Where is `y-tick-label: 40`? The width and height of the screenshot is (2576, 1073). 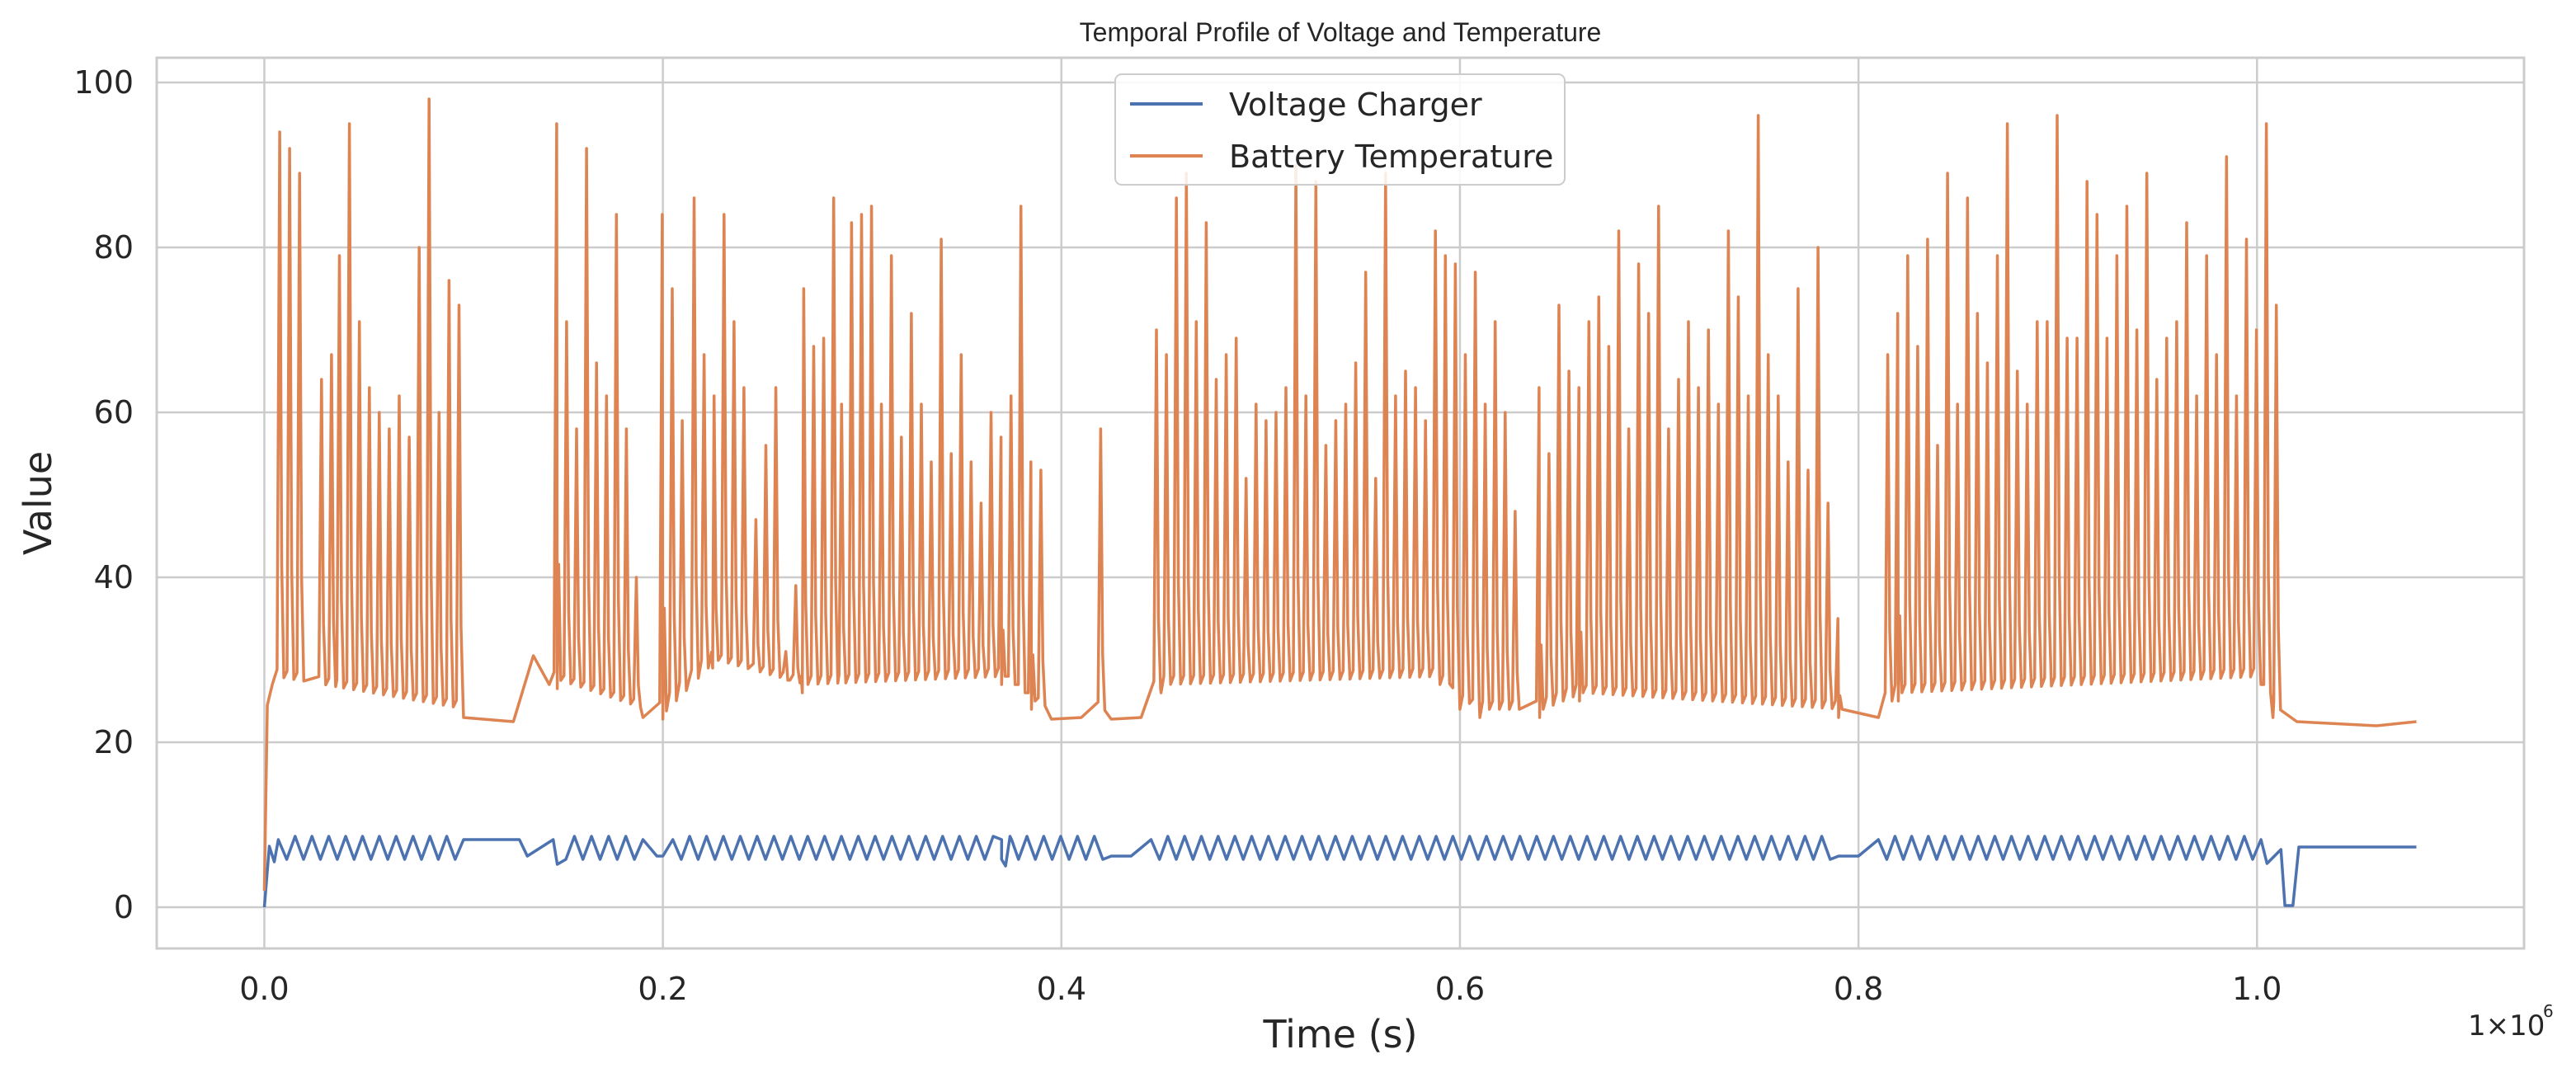 y-tick-label: 40 is located at coordinates (114, 577).